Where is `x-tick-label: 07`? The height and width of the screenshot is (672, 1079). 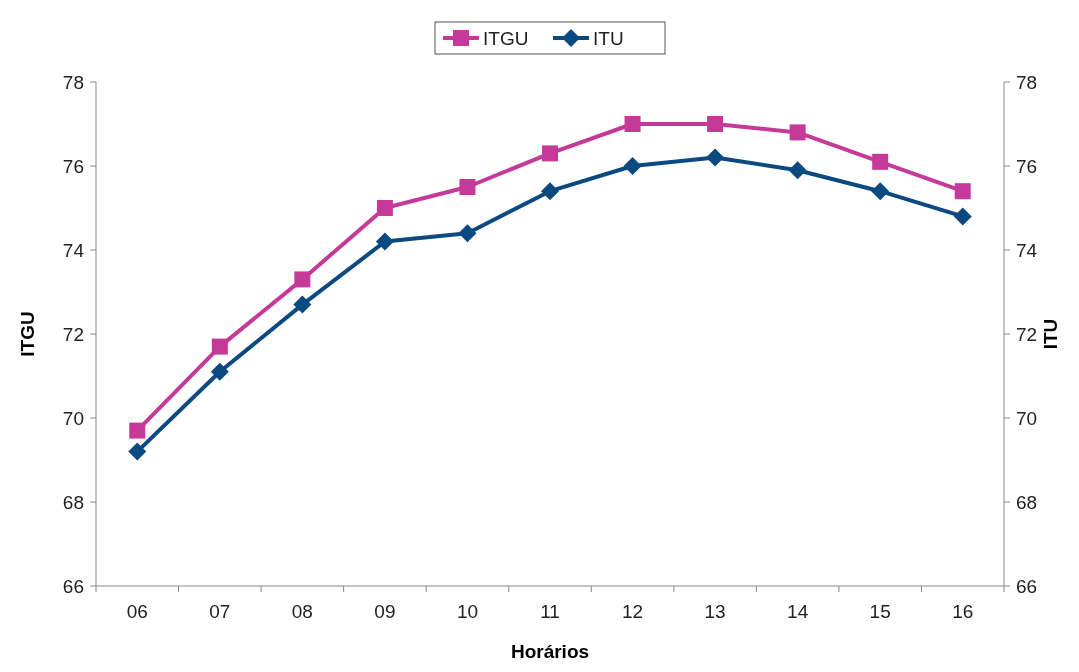
x-tick-label: 07 is located at coordinates (220, 611).